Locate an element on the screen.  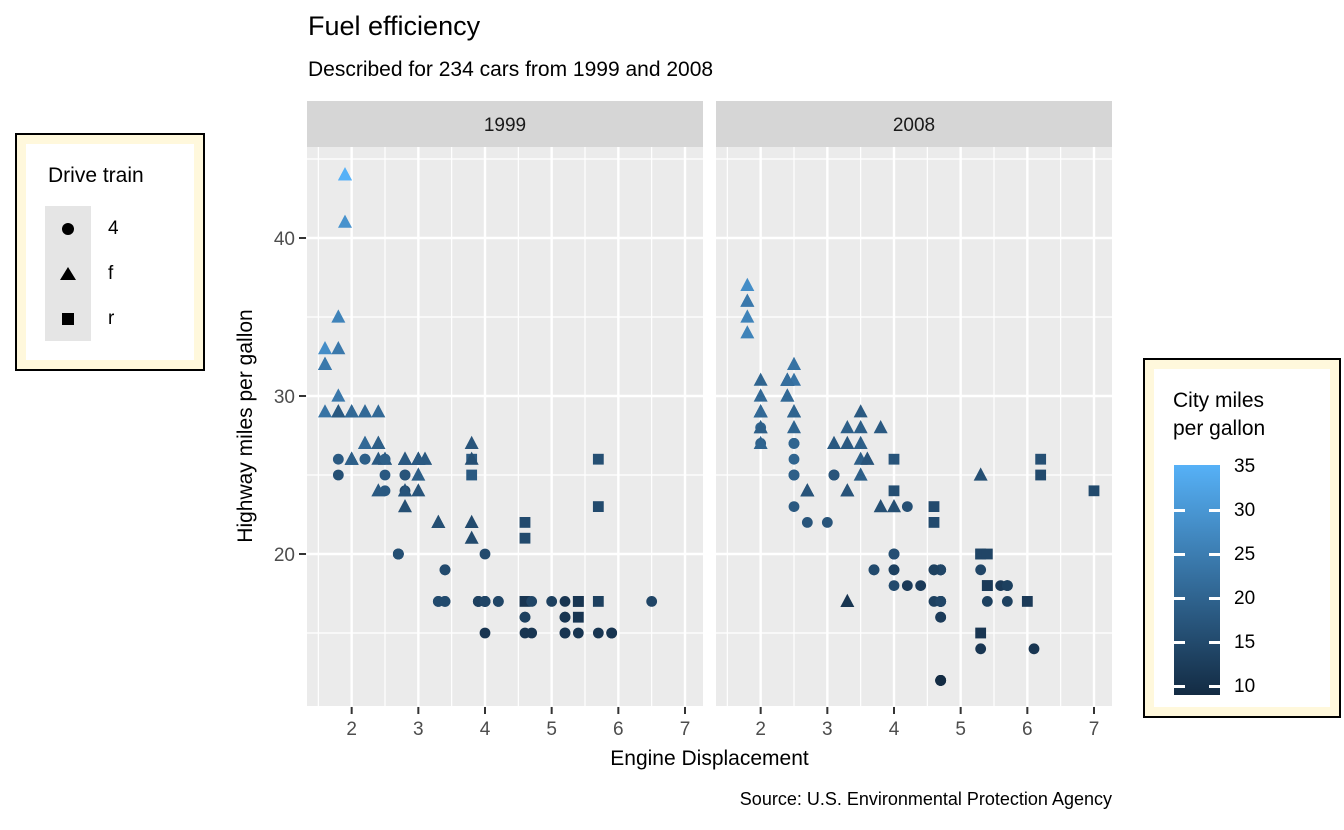
x-tick-label: 6 is located at coordinates (1027, 729).